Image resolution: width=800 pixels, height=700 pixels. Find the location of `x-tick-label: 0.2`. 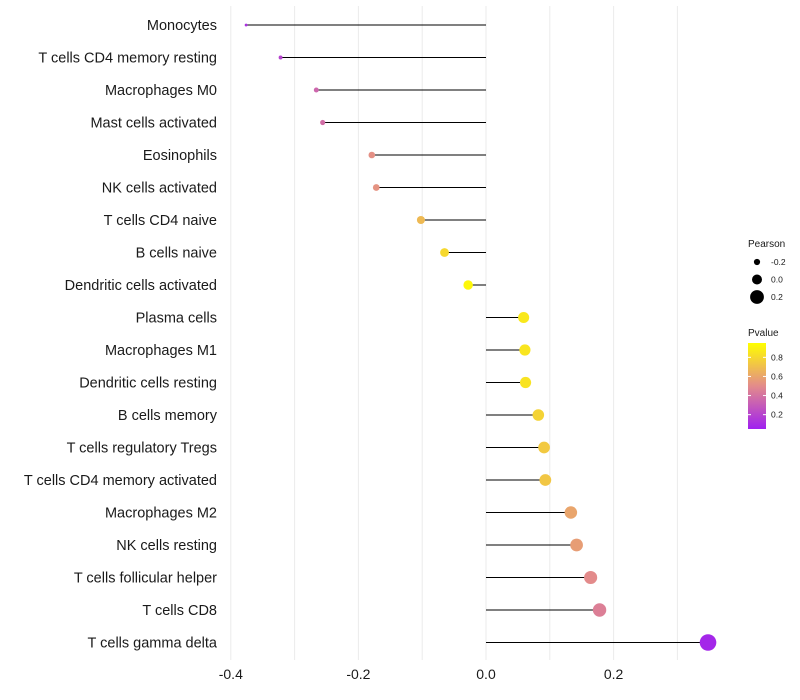

x-tick-label: 0.2 is located at coordinates (614, 674).